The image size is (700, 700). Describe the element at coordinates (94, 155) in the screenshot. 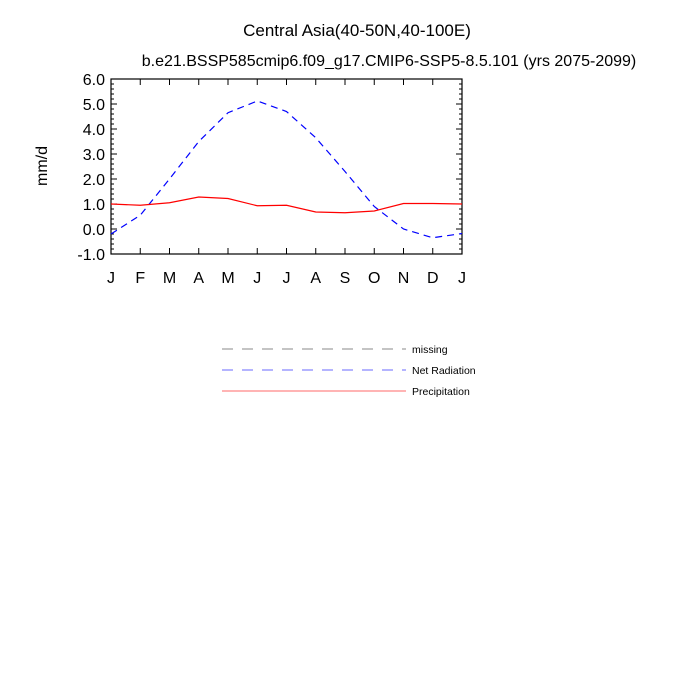

I see `y-tick-label: 3.0` at that location.